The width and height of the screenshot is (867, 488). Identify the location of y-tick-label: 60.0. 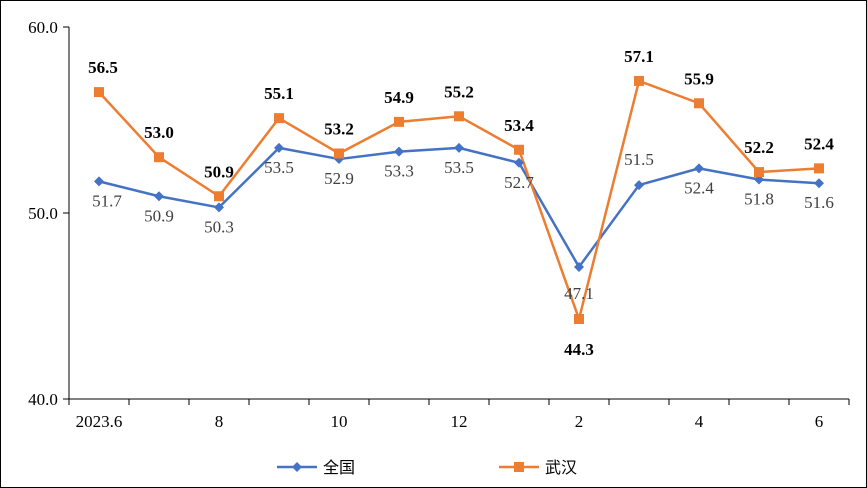
(43, 27).